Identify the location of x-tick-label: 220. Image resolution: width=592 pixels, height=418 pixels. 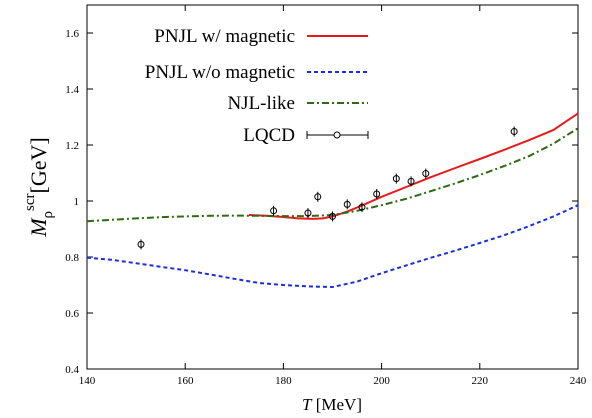
(480, 381).